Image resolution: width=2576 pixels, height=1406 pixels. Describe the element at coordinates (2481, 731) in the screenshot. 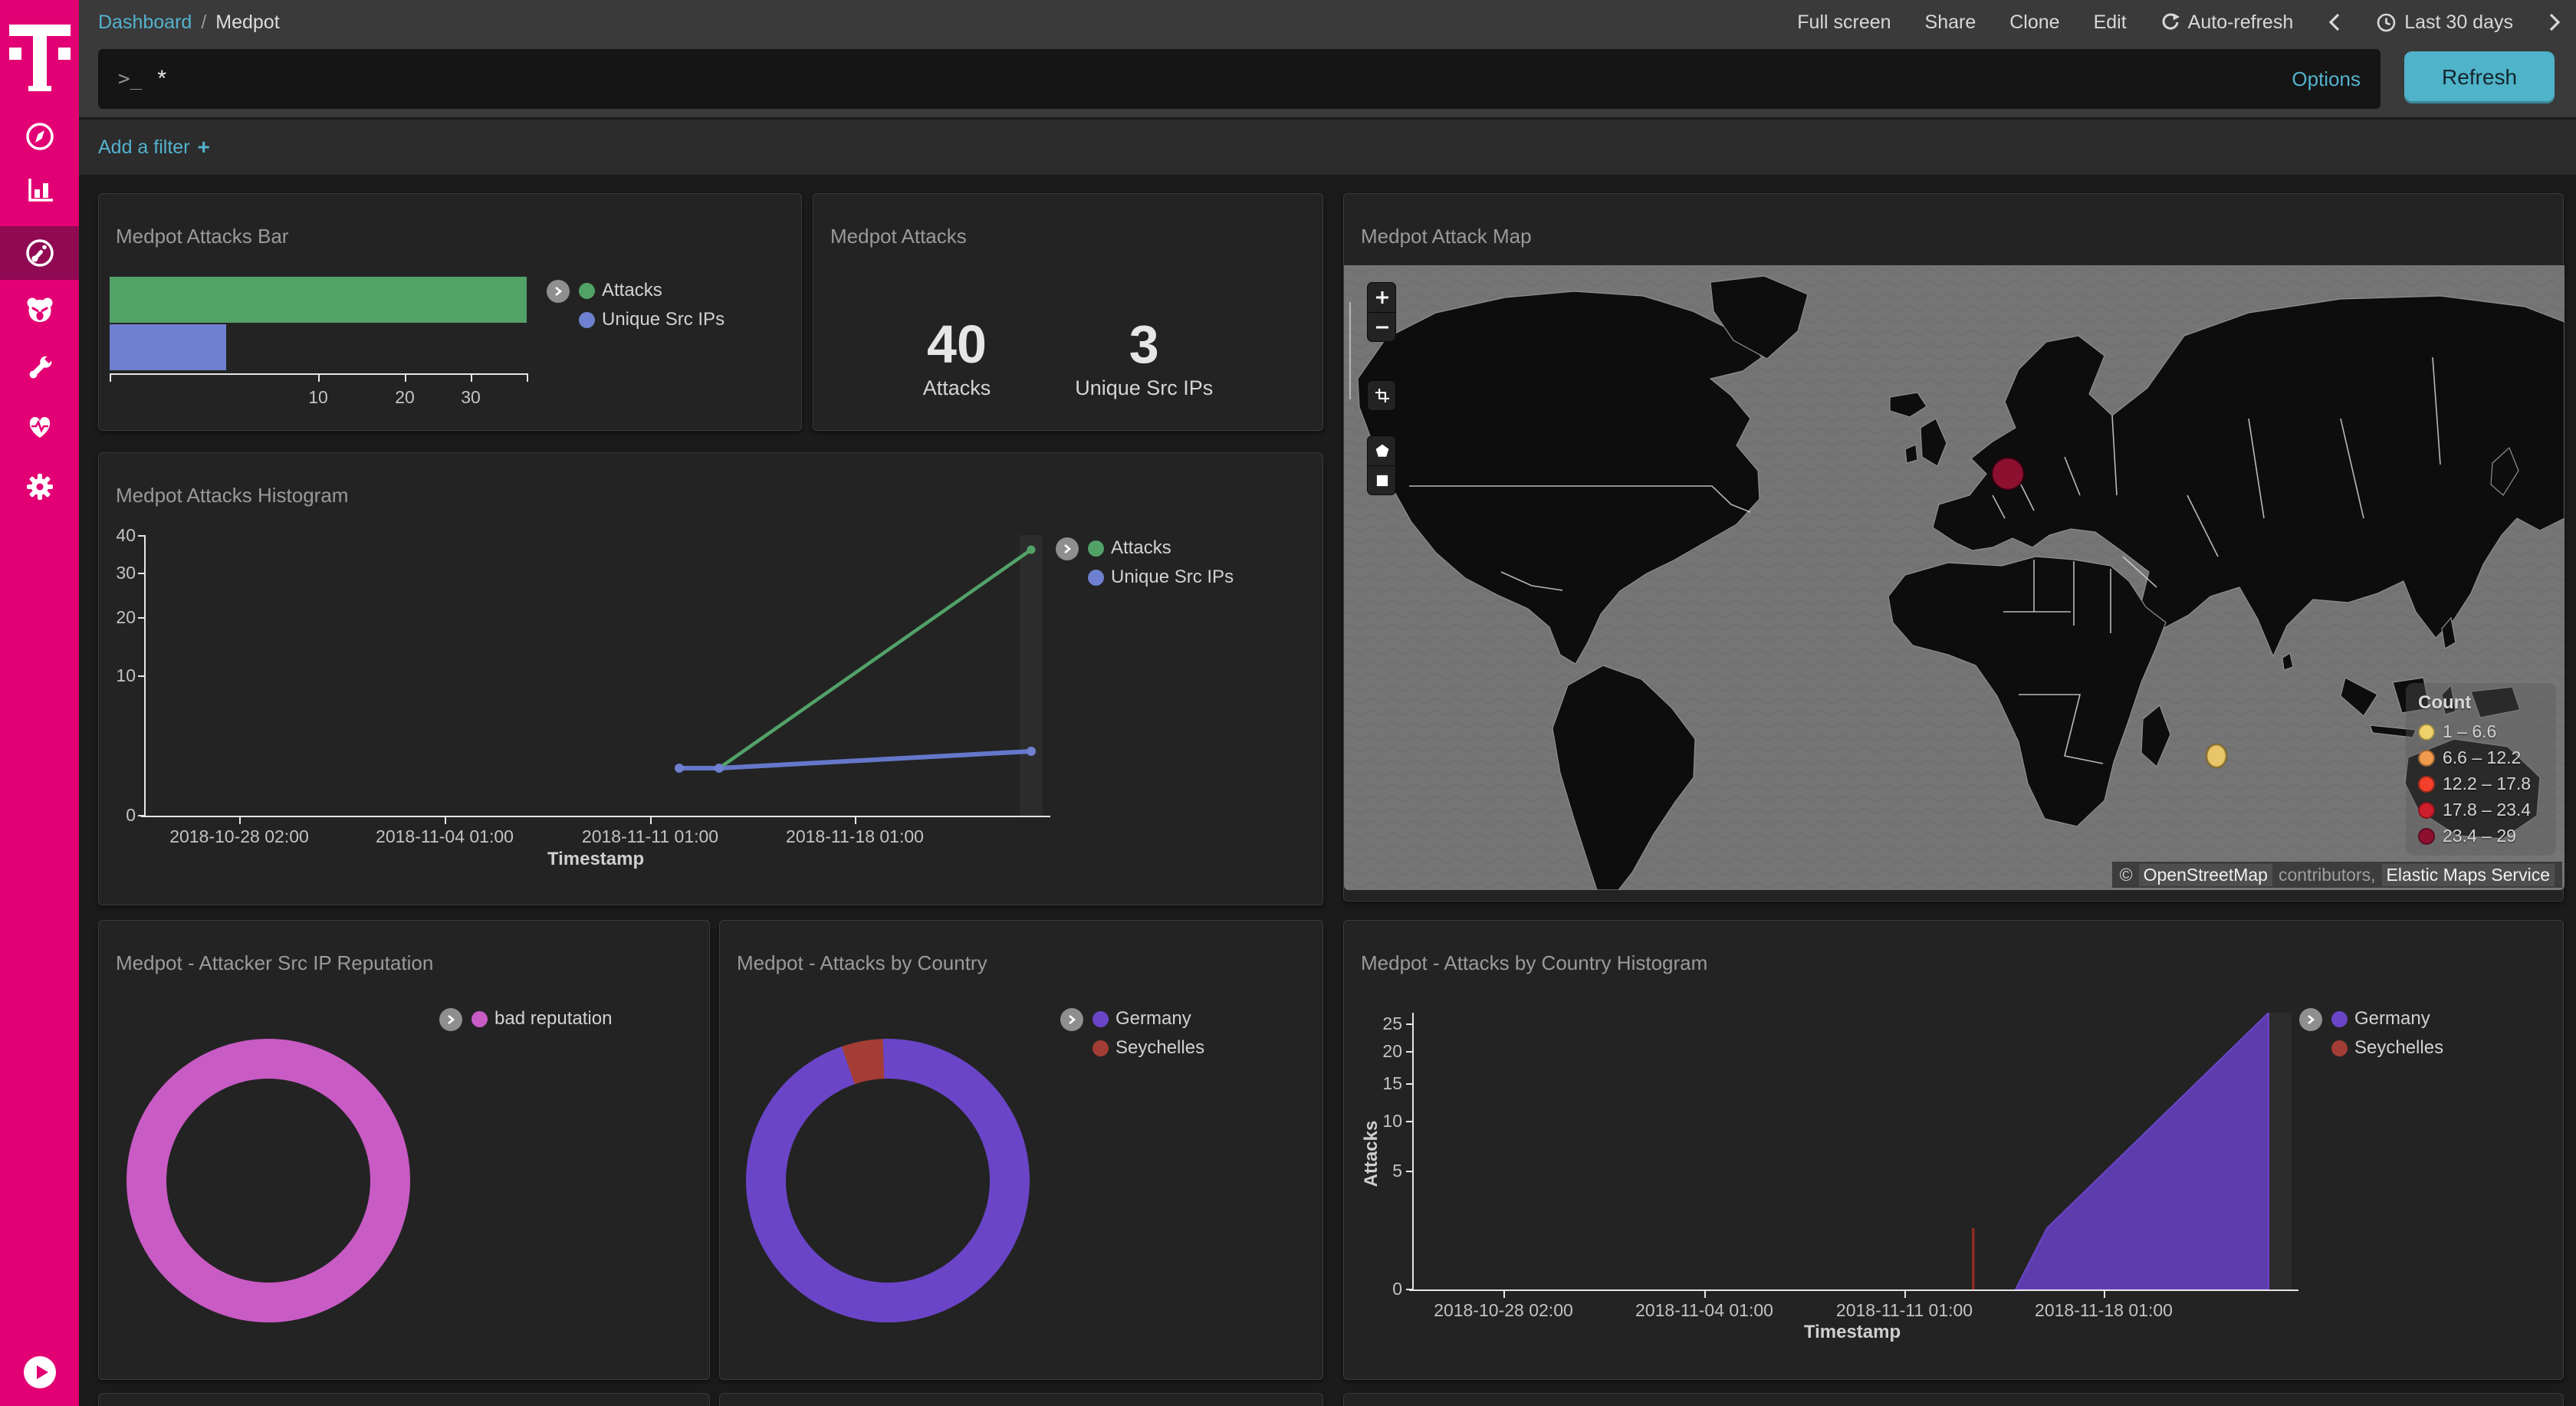

I see `legend-item: 1 – 6.6` at that location.